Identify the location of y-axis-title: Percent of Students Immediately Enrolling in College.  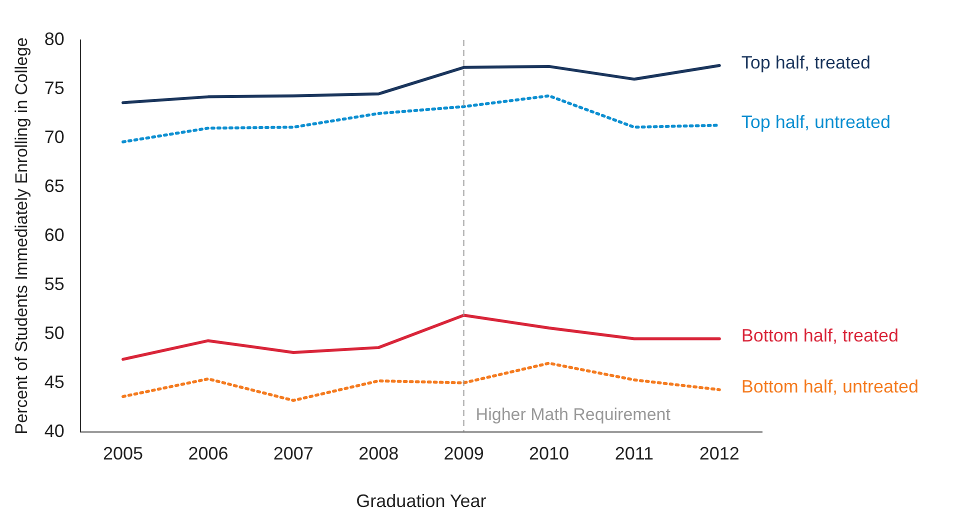
(21, 235).